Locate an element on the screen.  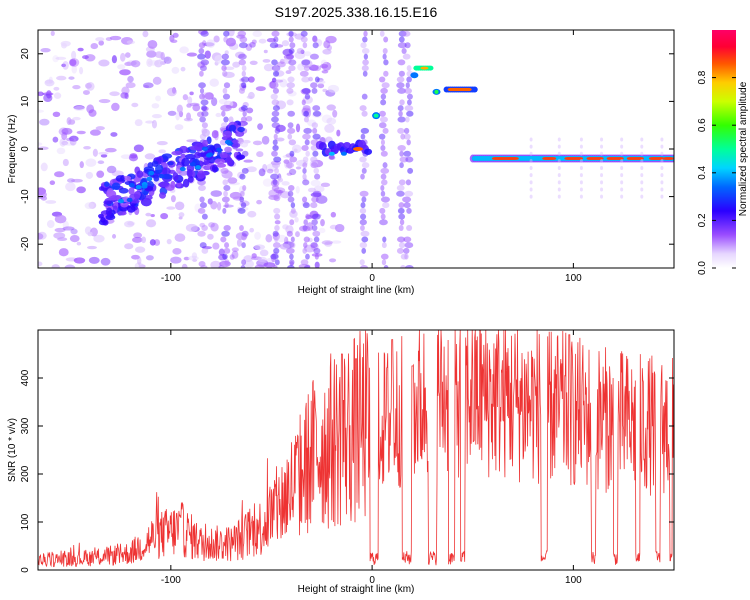
colorbar-tick-label: 0.6 is located at coordinates (702, 125).